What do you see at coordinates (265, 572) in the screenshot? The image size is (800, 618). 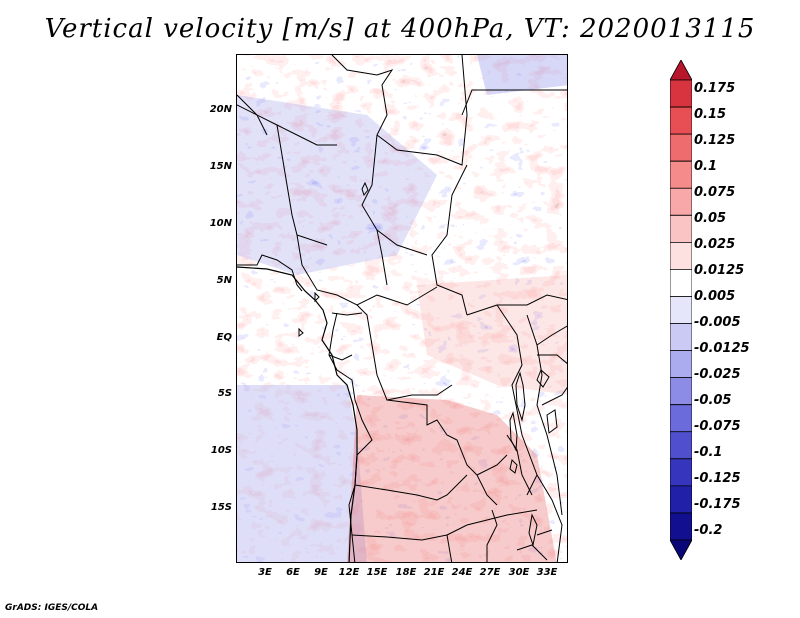 I see `lon-label-3e: 3E` at bounding box center [265, 572].